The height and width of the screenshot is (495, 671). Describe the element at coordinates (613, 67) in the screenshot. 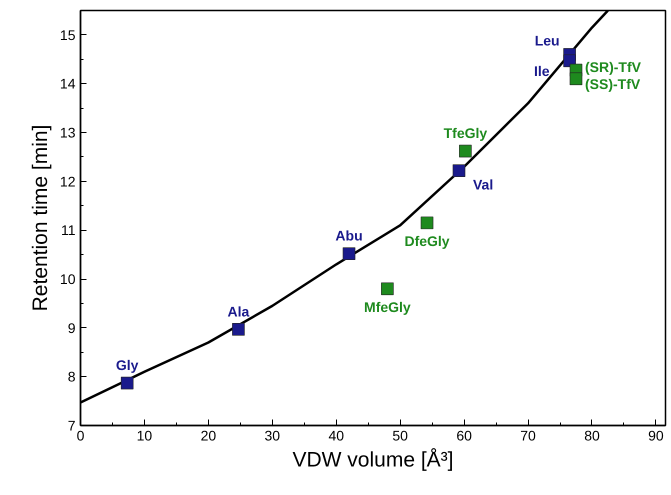

I see `data-label: (SR)-TfV` at that location.